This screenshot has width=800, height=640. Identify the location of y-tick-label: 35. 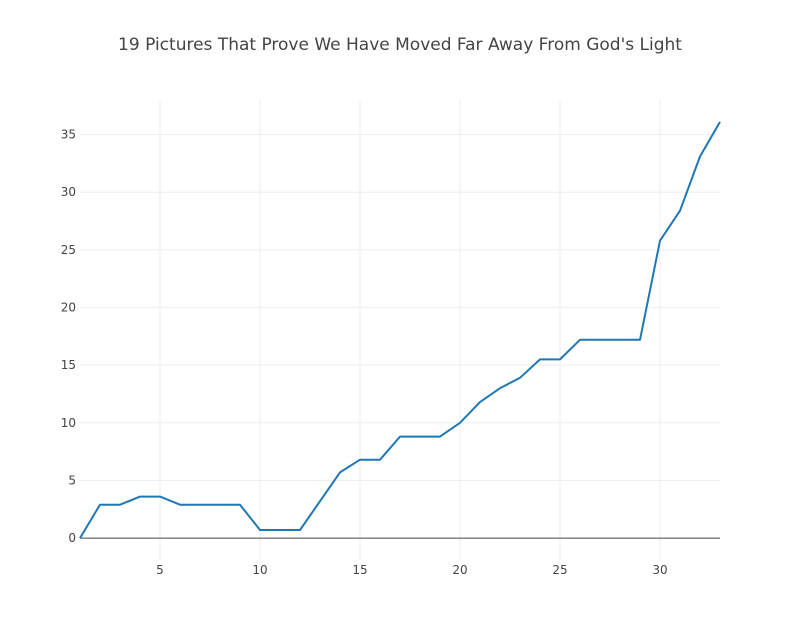
(68, 135).